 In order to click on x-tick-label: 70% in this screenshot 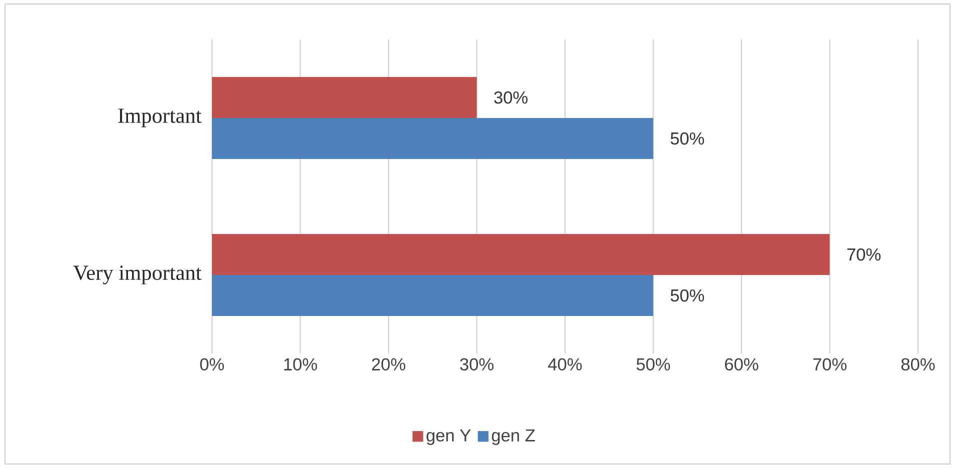, I will do `click(829, 364)`.